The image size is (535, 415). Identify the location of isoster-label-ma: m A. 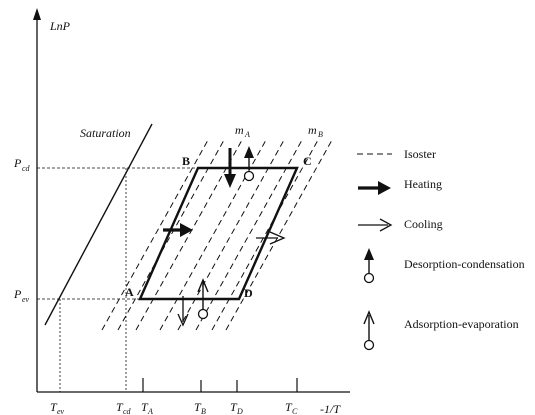
(242, 131).